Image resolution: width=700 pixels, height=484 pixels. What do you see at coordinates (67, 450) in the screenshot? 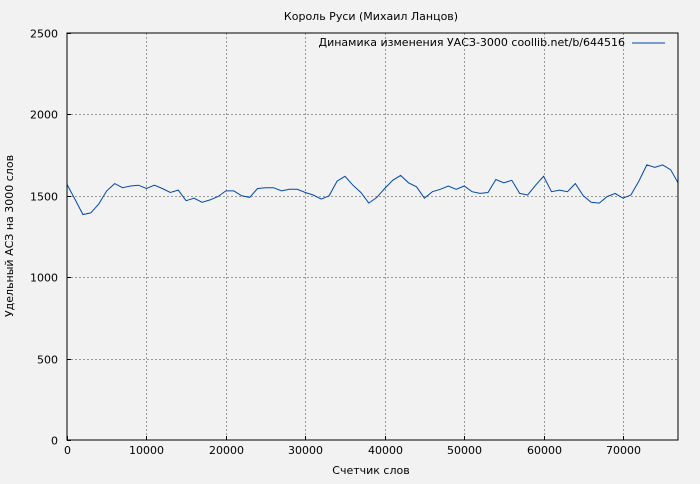
I see `x-tick-label: 0` at bounding box center [67, 450].